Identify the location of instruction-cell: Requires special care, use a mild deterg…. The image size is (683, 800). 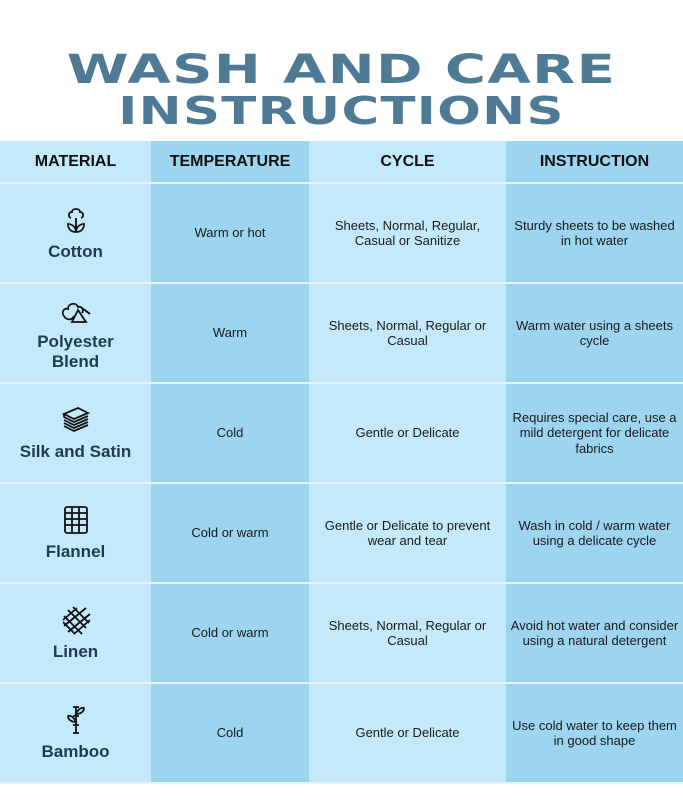
(594, 433).